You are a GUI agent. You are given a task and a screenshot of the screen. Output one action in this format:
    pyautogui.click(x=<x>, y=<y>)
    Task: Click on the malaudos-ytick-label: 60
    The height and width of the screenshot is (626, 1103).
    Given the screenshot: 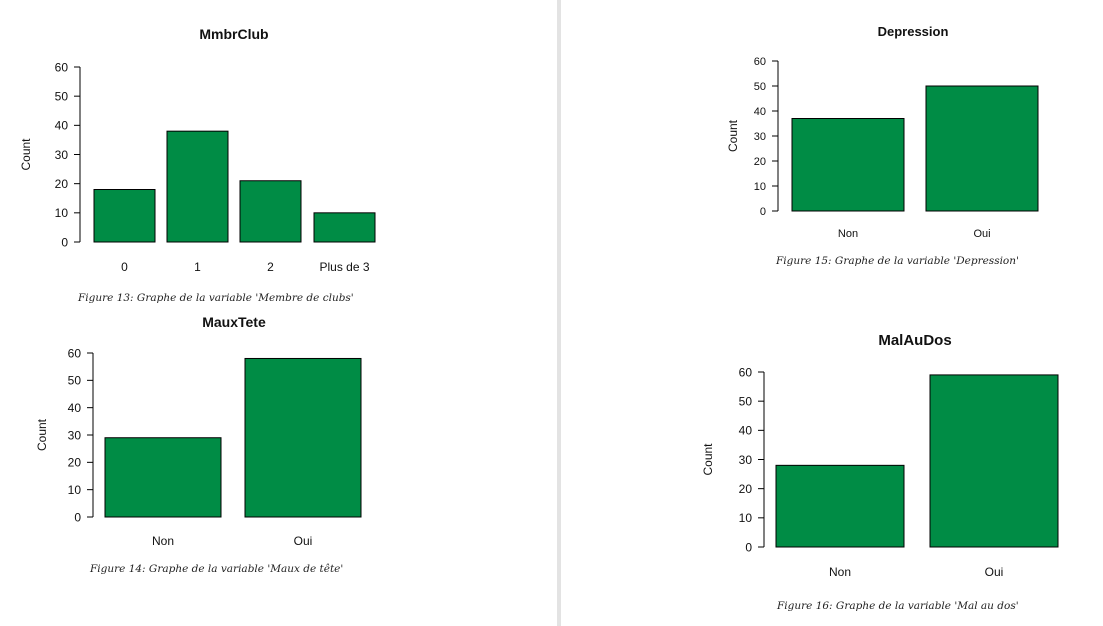 What is the action you would take?
    pyautogui.click(x=746, y=372)
    